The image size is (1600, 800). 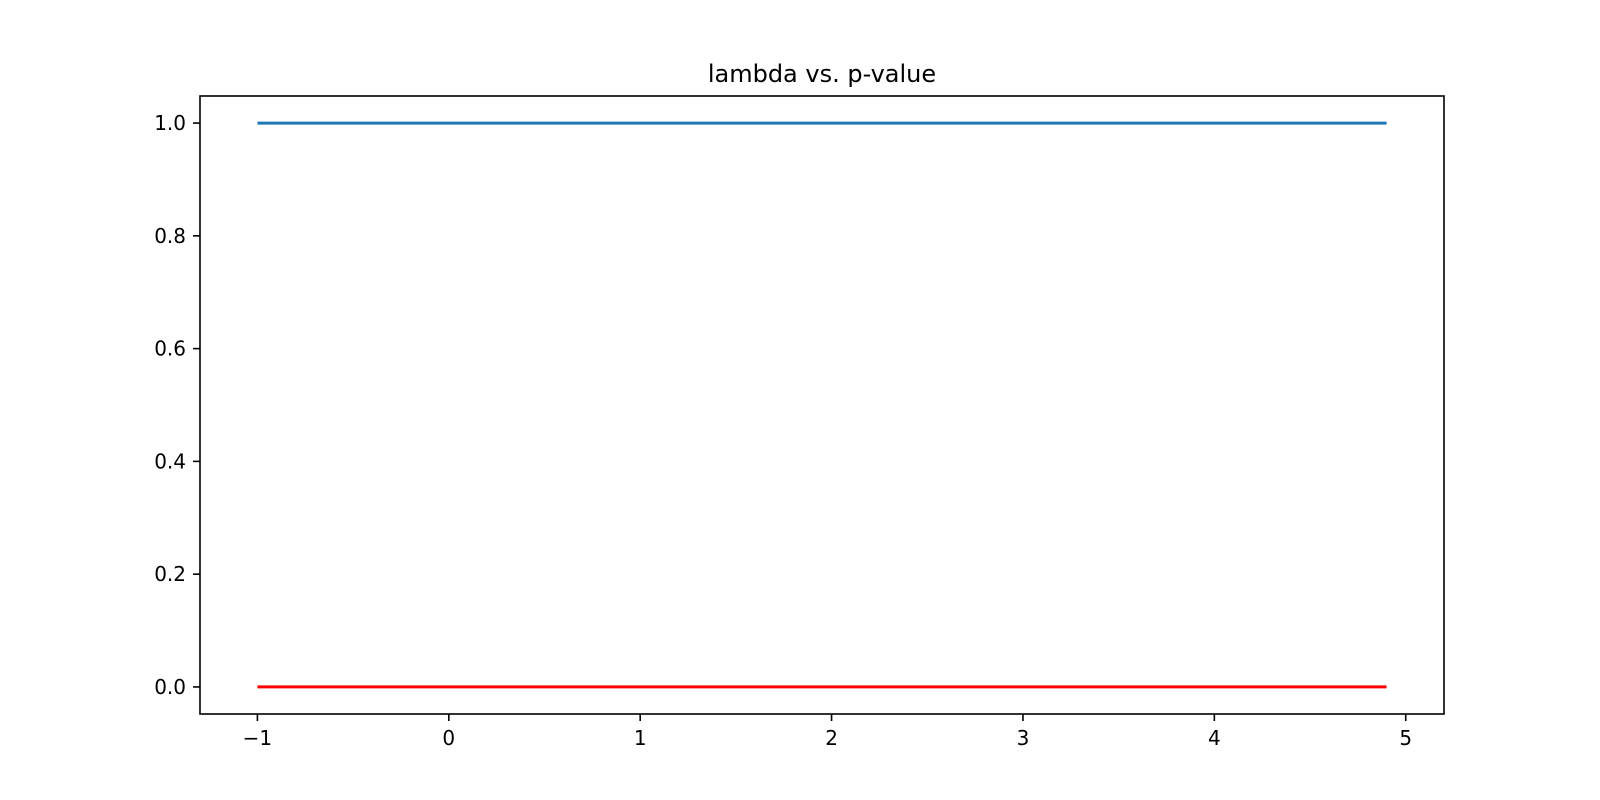 What do you see at coordinates (177, 405) in the screenshot?
I see `y-axis: 0.0 0.2 0.4 0.6 0.8 1.0` at bounding box center [177, 405].